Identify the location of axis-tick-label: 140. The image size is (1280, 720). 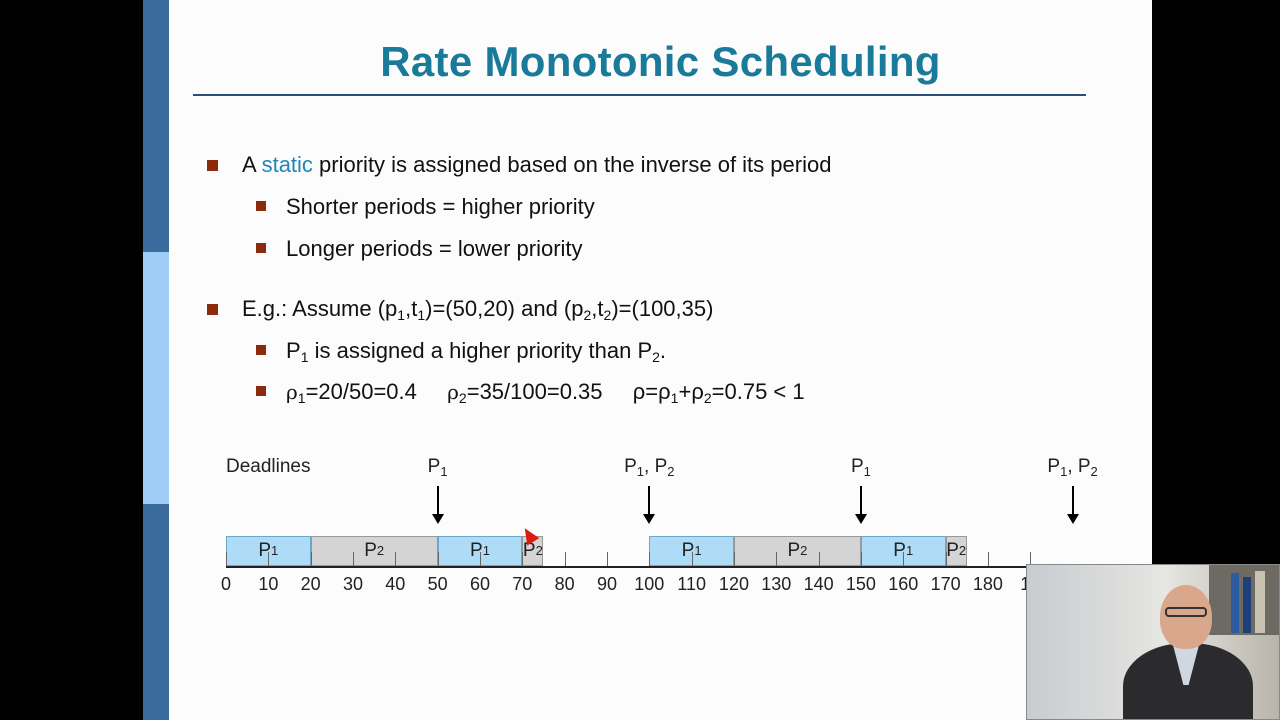
(818, 584).